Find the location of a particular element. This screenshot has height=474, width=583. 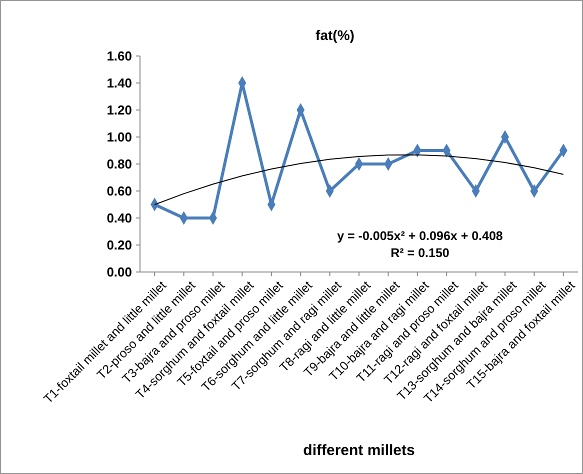

y-tick-label: 1.40 is located at coordinates (119, 83).